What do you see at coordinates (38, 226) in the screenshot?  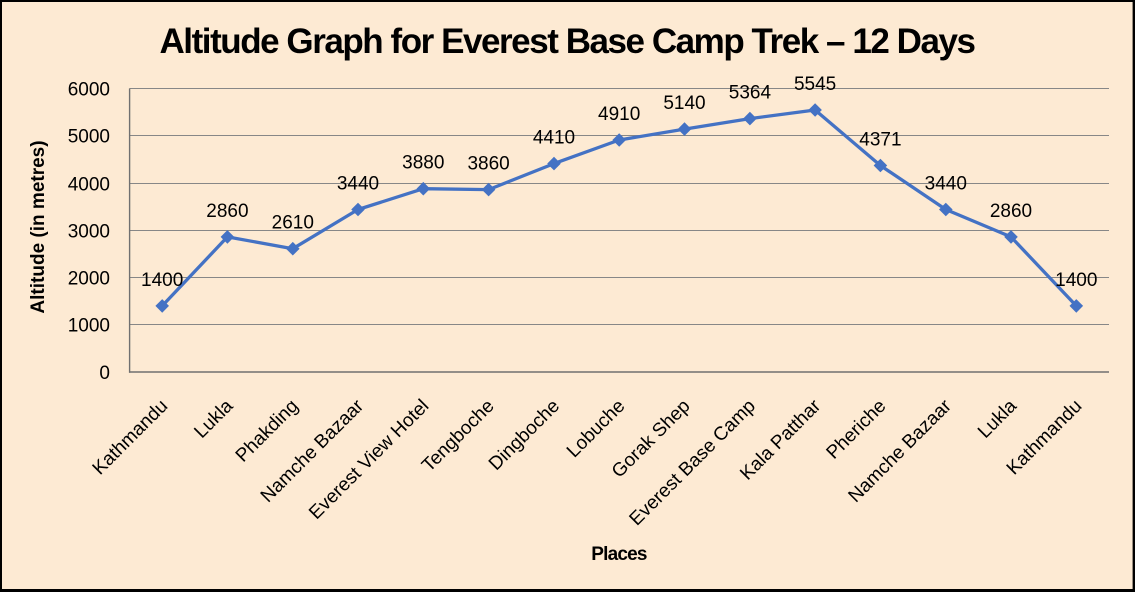 I see `svg-text: Altitude (in metres)` at bounding box center [38, 226].